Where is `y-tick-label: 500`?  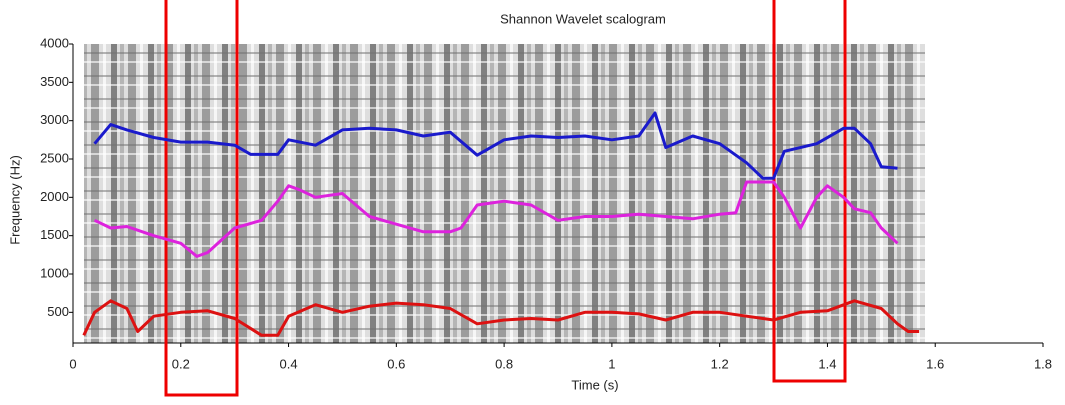
y-tick-label: 500 is located at coordinates (58, 311).